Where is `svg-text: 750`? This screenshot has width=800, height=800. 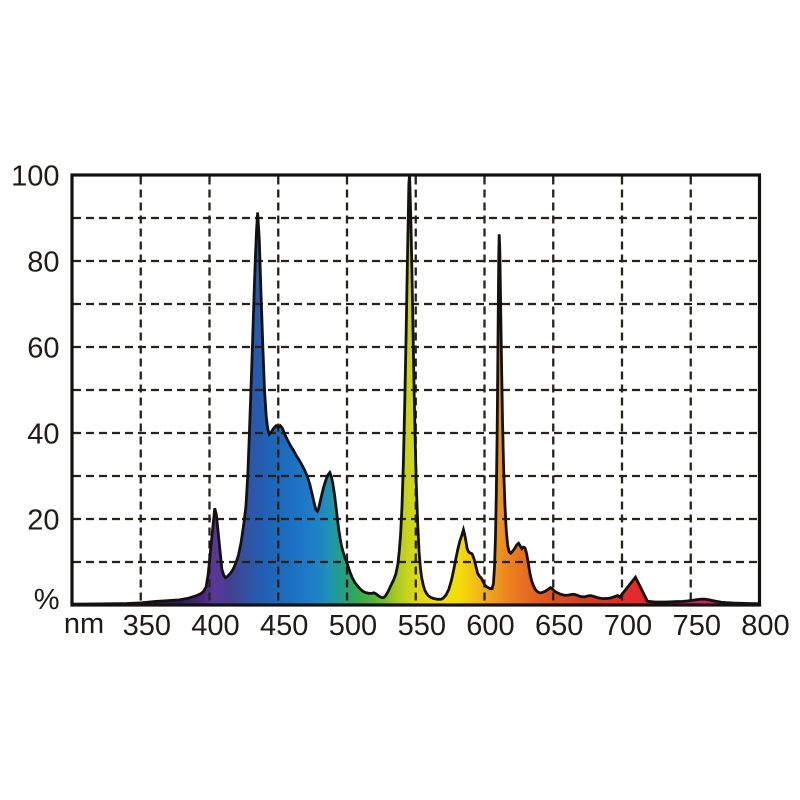 svg-text: 750 is located at coordinates (697, 626).